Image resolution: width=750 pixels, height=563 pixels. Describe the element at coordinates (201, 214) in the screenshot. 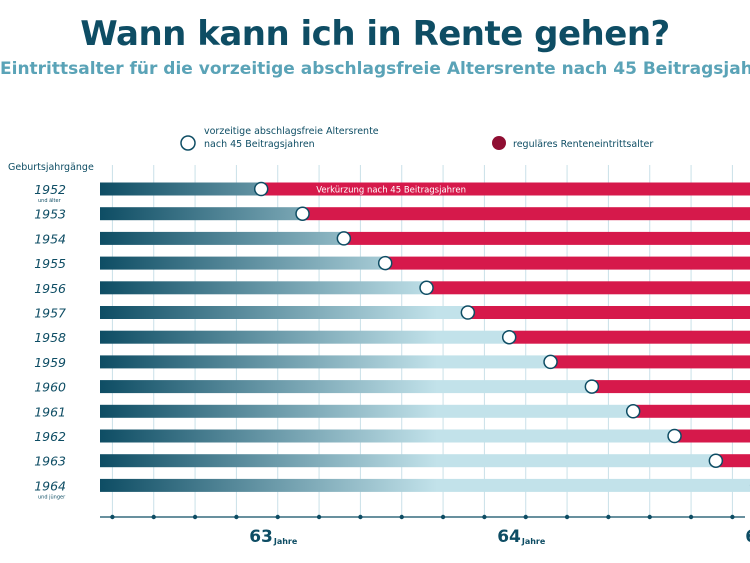

I see `bar-early-1953` at that location.